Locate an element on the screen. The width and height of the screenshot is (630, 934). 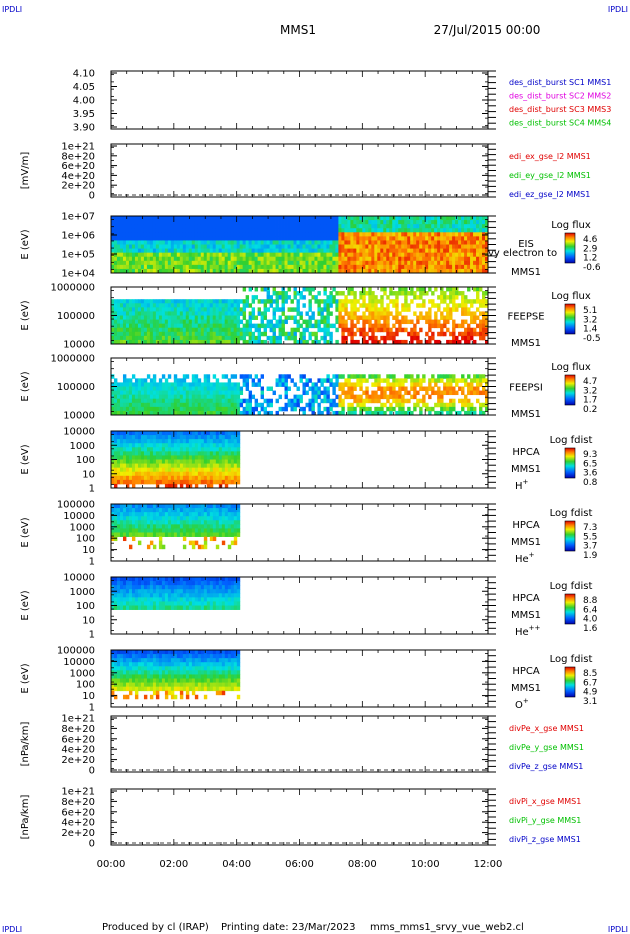
instrument-label: FEEPSI is located at coordinates (526, 388).